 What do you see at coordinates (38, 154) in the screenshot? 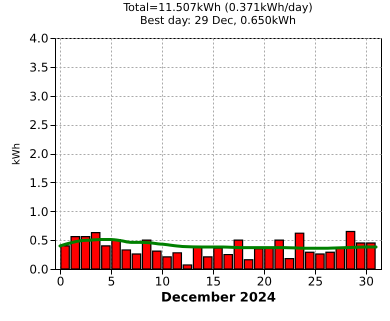
I see `y-tick-label: 2.0` at bounding box center [38, 154].